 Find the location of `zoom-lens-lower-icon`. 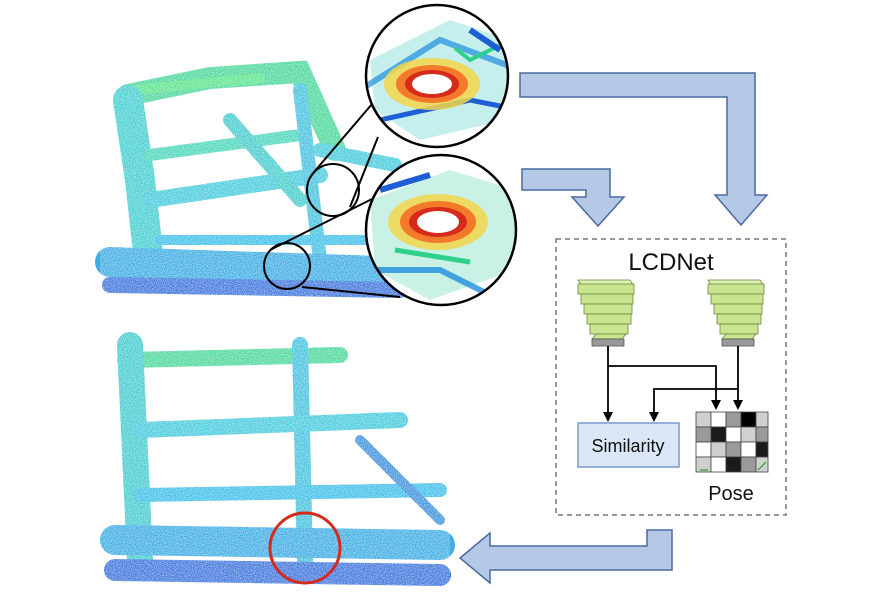

zoom-lens-lower-icon is located at coordinates (441, 230).